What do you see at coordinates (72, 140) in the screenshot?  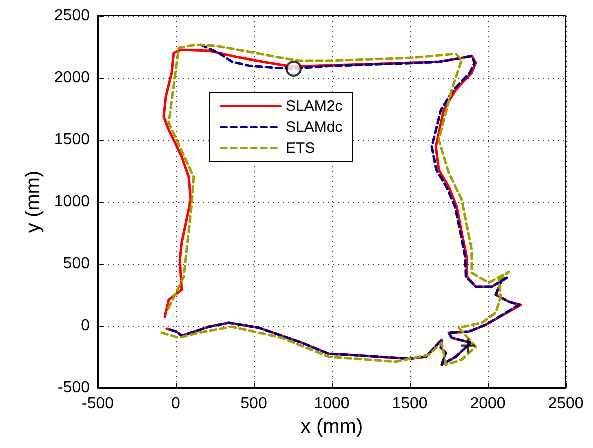 I see `y-tick-label: 1500` at bounding box center [72, 140].